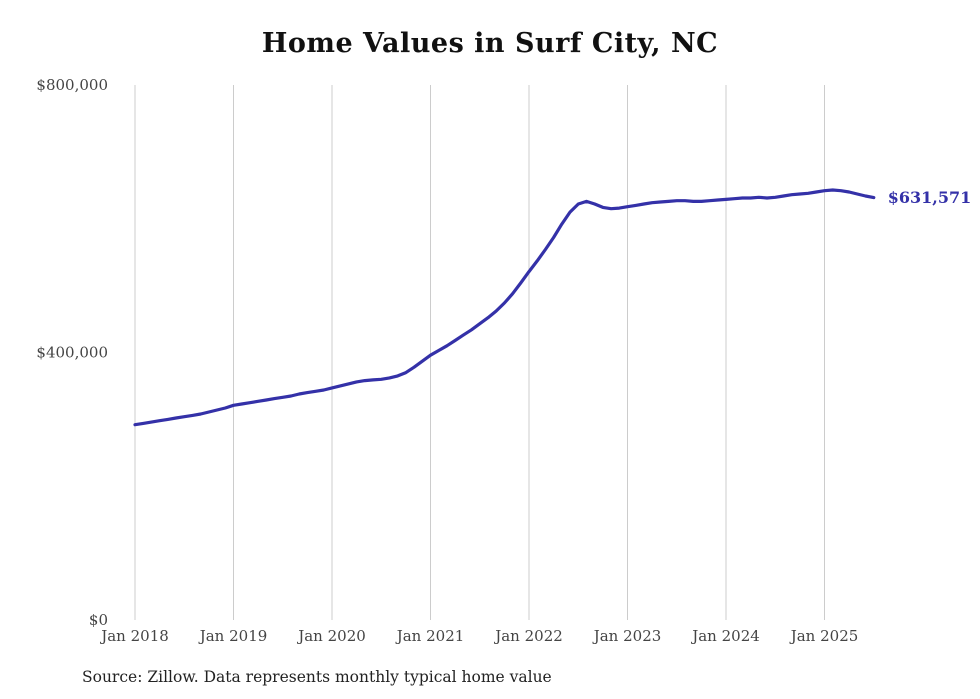 The height and width of the screenshot is (699, 980). I want to click on x-axis-label: Jan 2021, so click(430, 636).